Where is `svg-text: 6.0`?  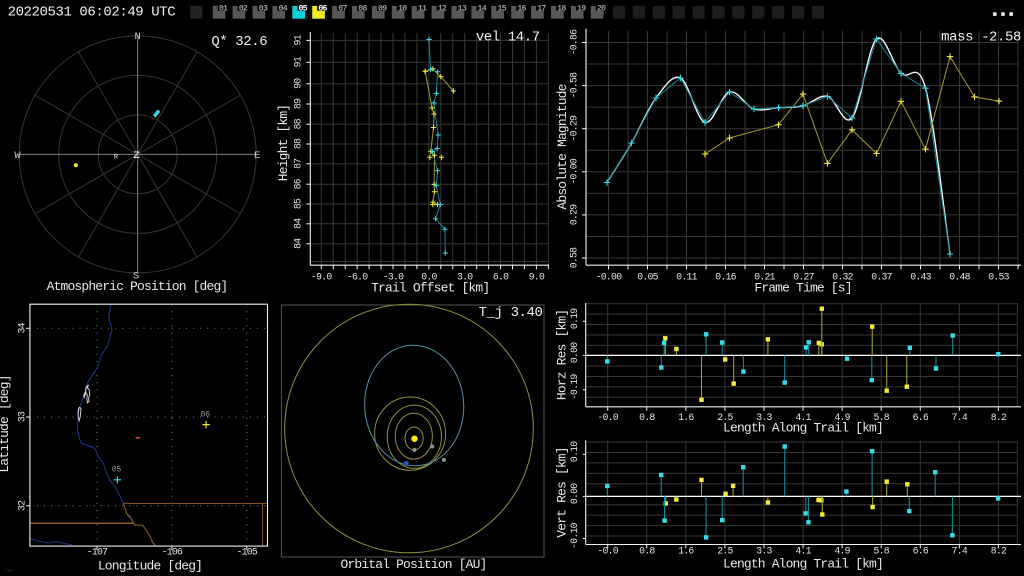 svg-text: 6.0 is located at coordinates (501, 277).